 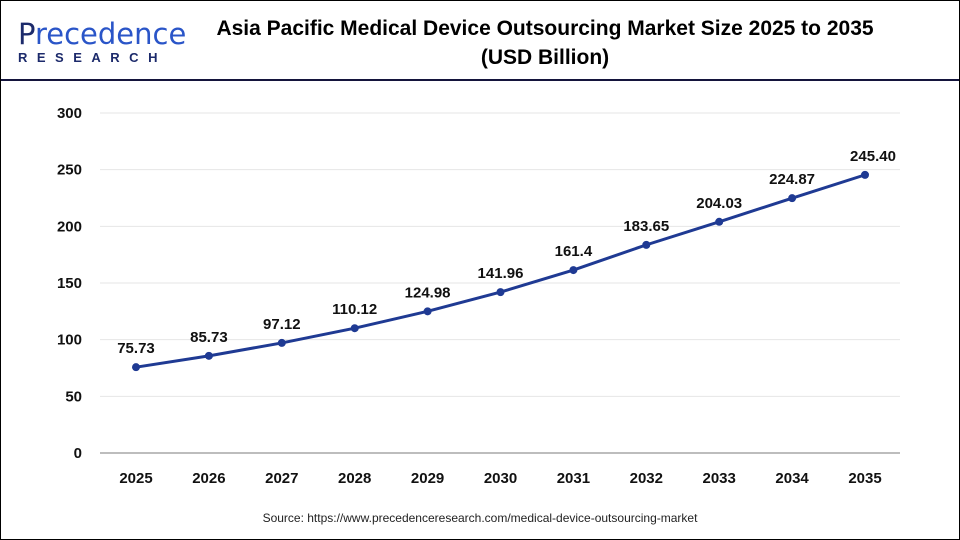 What do you see at coordinates (73, 396) in the screenshot?
I see `y-tick-label: 50` at bounding box center [73, 396].